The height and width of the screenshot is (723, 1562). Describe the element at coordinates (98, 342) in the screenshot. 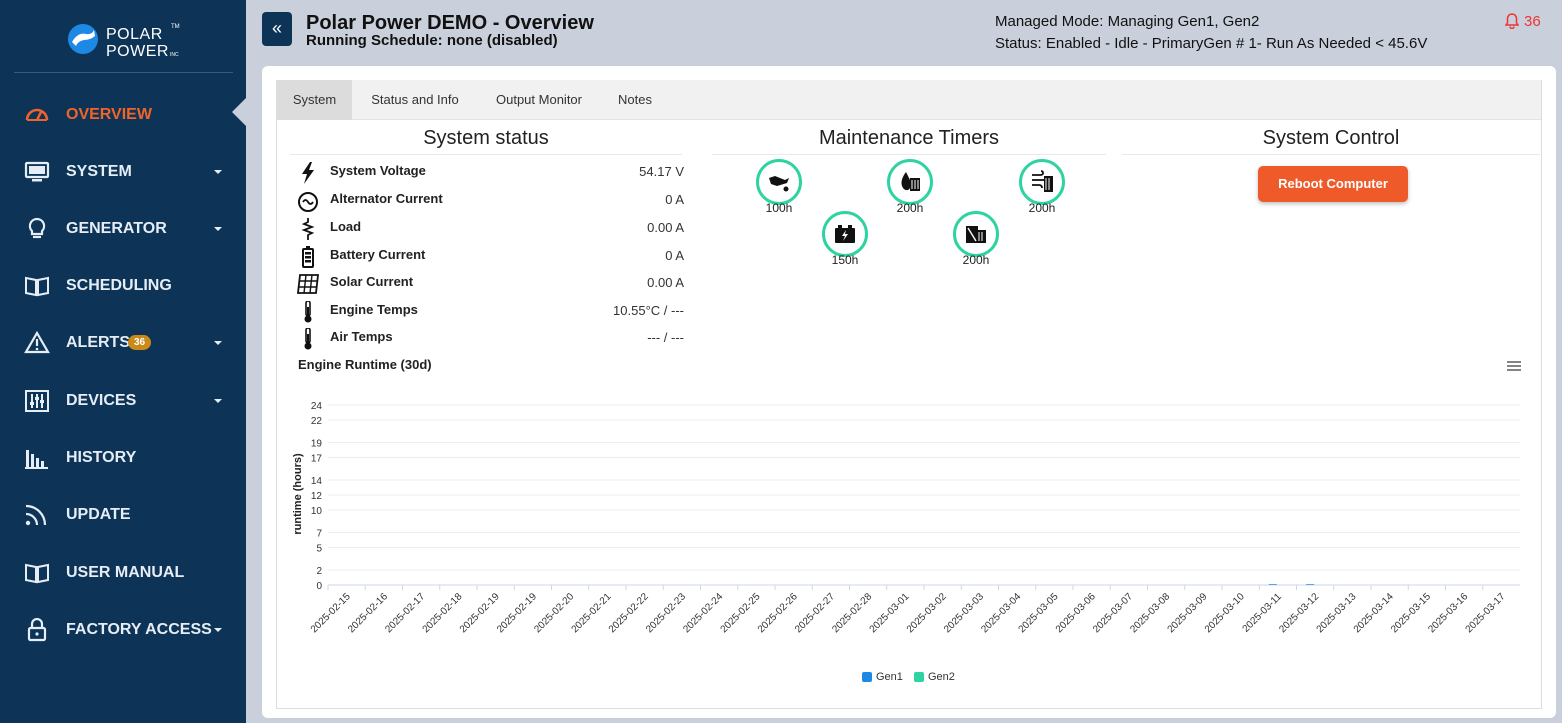

I see `sidebar-item-label: ALERTS` at that location.